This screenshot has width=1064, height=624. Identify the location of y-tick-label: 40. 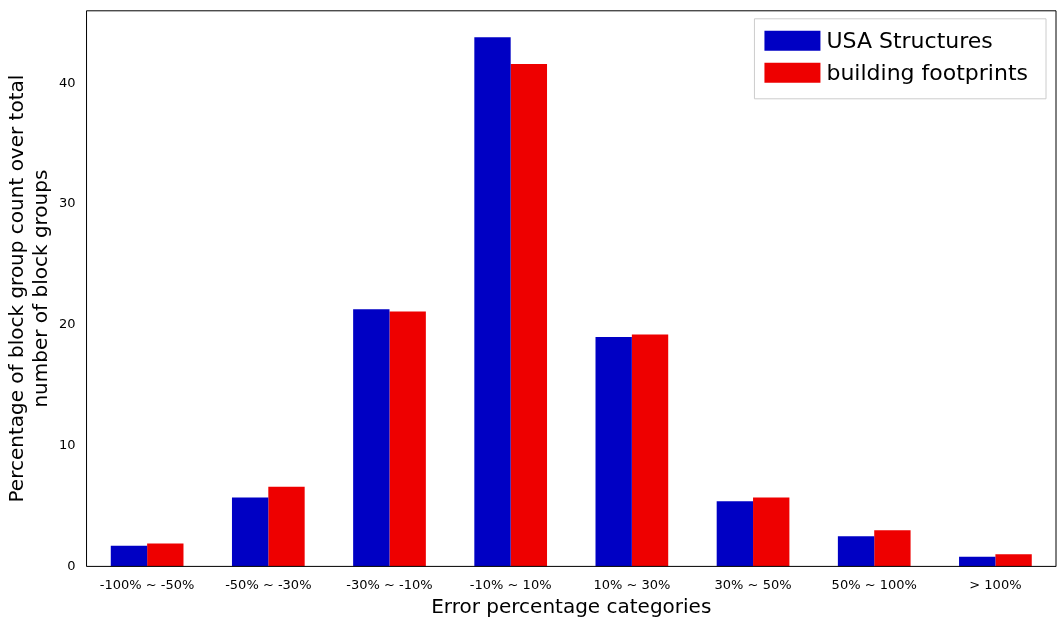
(67, 82).